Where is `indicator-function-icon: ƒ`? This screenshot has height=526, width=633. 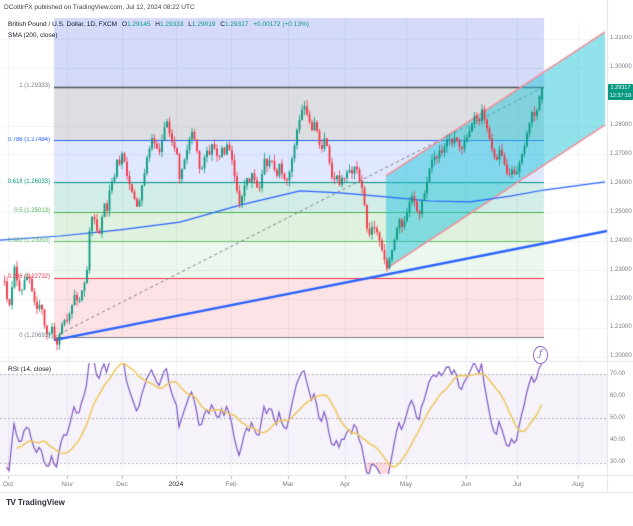
indicator-function-icon: ƒ is located at coordinates (540, 355).